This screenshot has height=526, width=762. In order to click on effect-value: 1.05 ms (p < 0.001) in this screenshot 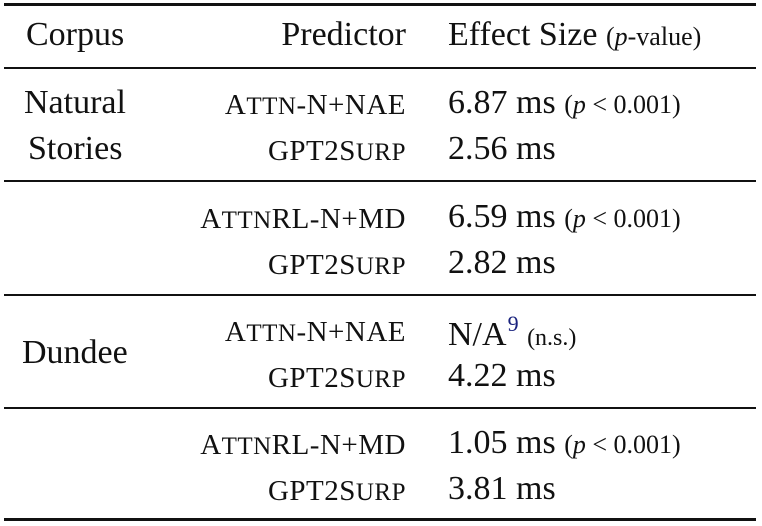, I will do `click(564, 442)`.